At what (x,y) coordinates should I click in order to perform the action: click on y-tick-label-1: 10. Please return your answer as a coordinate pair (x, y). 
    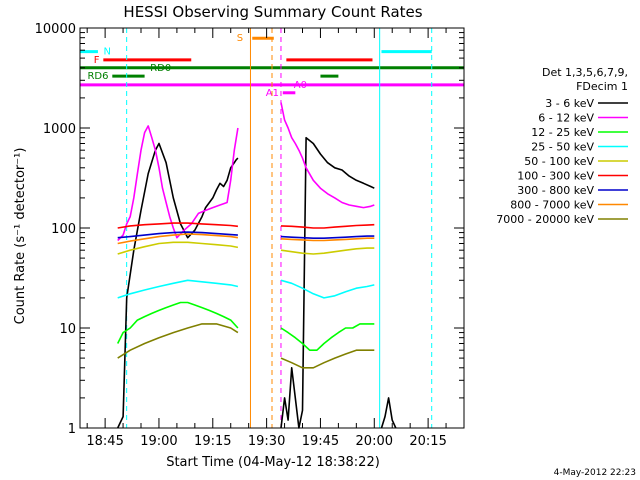
    Looking at the image, I should click on (67, 329).